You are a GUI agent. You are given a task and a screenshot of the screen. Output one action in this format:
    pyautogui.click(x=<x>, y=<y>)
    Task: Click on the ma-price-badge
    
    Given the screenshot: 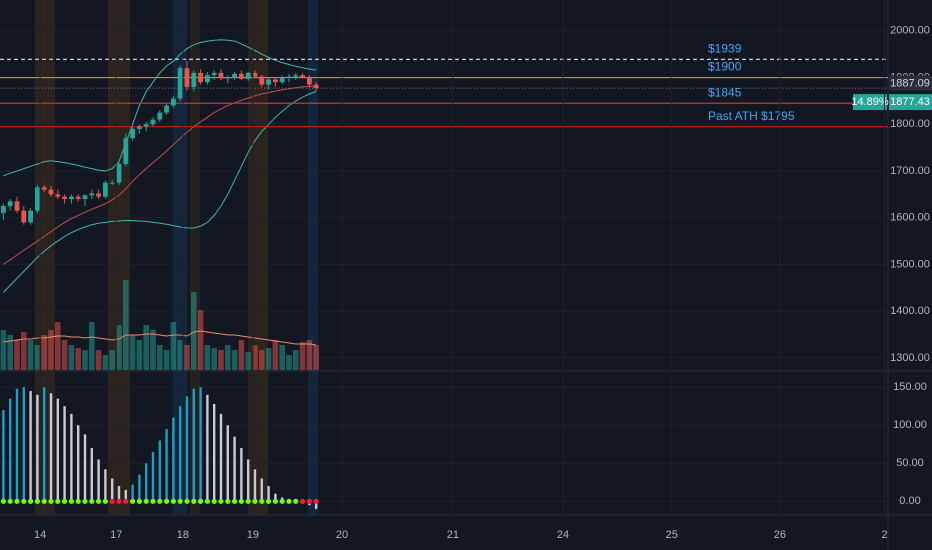 What is the action you would take?
    pyautogui.click(x=910, y=83)
    